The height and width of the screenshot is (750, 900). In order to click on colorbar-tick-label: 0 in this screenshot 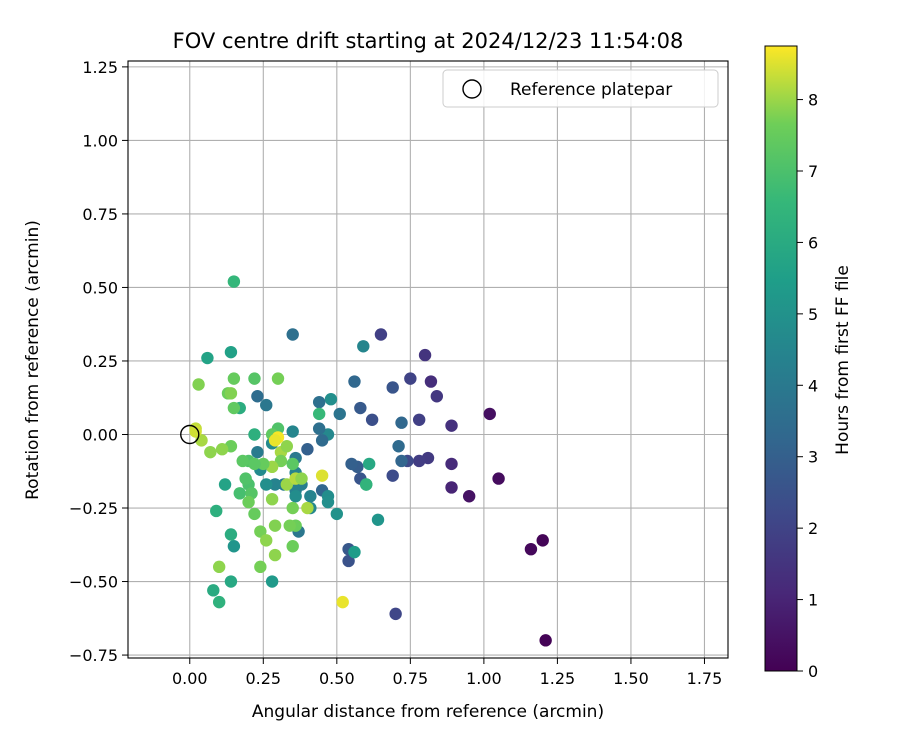, I will do `click(813, 671)`.